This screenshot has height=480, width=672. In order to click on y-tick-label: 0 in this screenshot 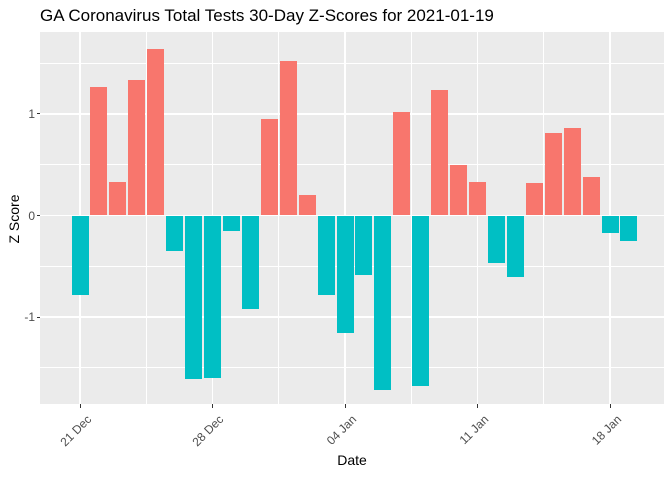, I will do `click(31, 215)`.